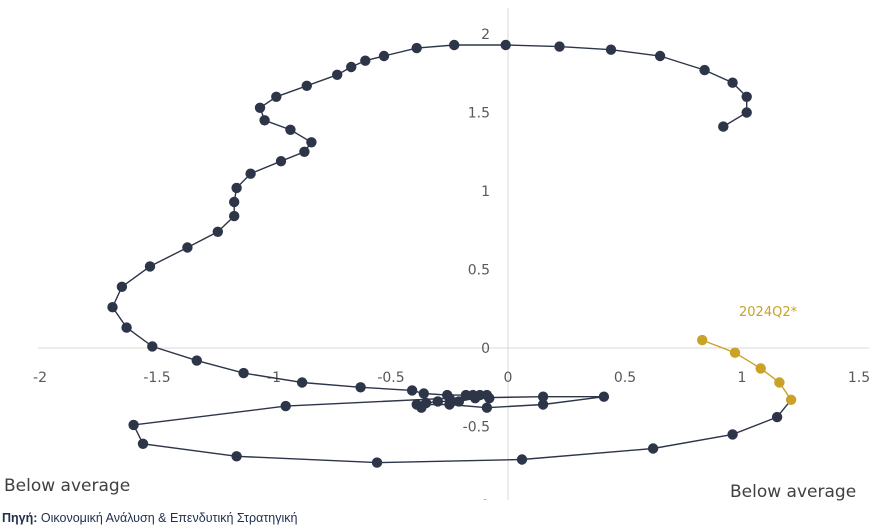 This screenshot has width=873, height=532. What do you see at coordinates (390, 378) in the screenshot?
I see `x-tick-label: -0.5` at bounding box center [390, 378].